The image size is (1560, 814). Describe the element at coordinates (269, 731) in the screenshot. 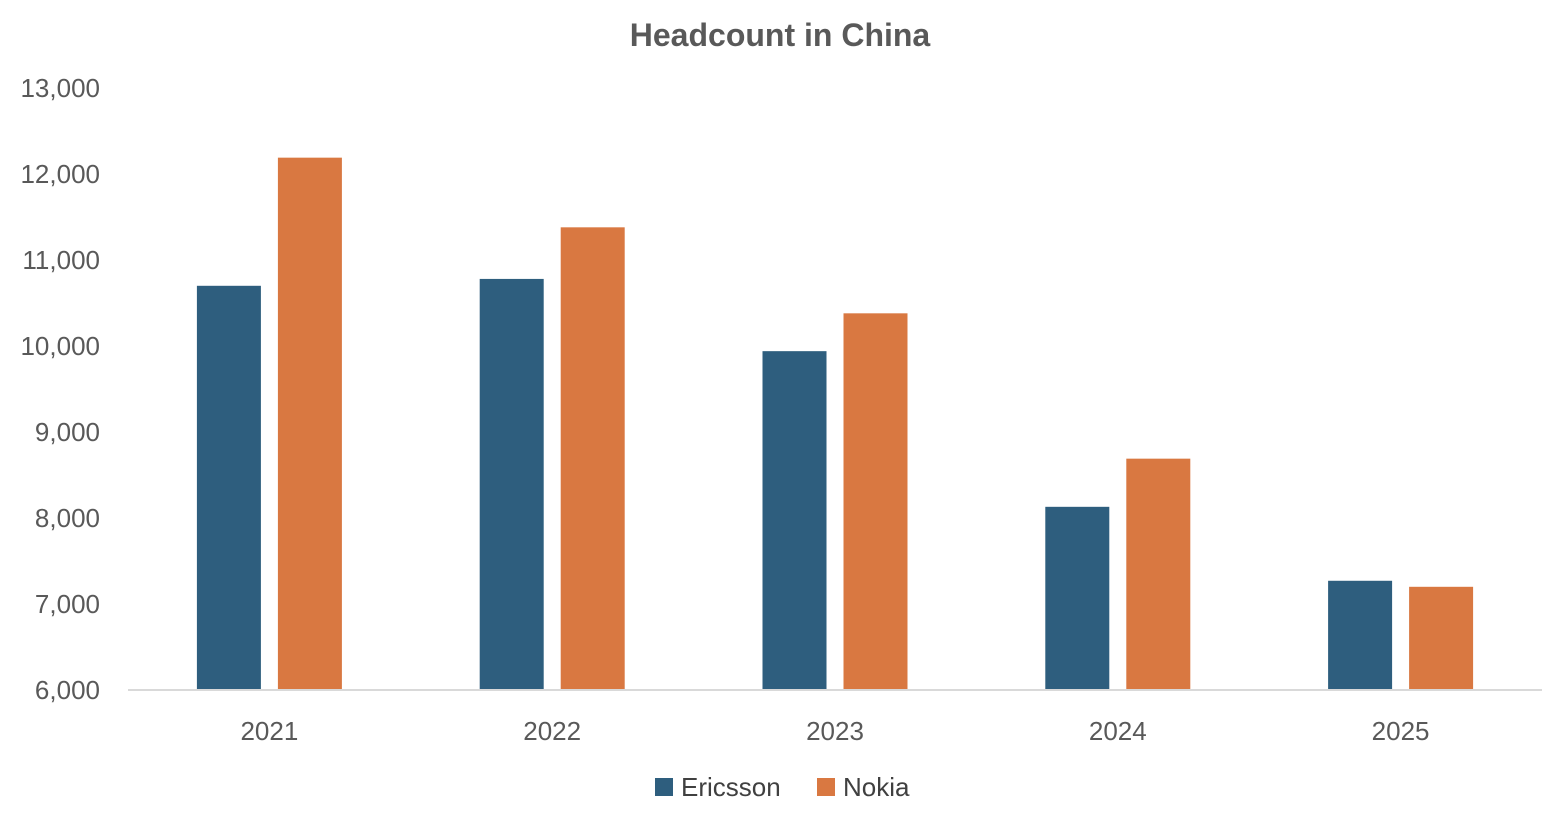

I see `x-tick-label: 2021` at that location.